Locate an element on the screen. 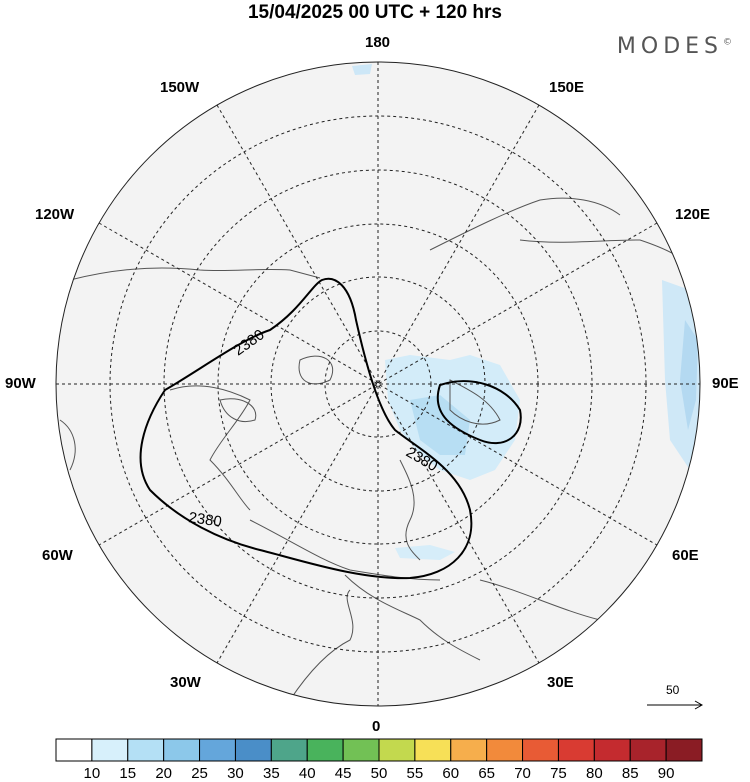 Image resolution: width=750 pixels, height=782 pixels. wind-region-pacific is located at coordinates (362, 69).